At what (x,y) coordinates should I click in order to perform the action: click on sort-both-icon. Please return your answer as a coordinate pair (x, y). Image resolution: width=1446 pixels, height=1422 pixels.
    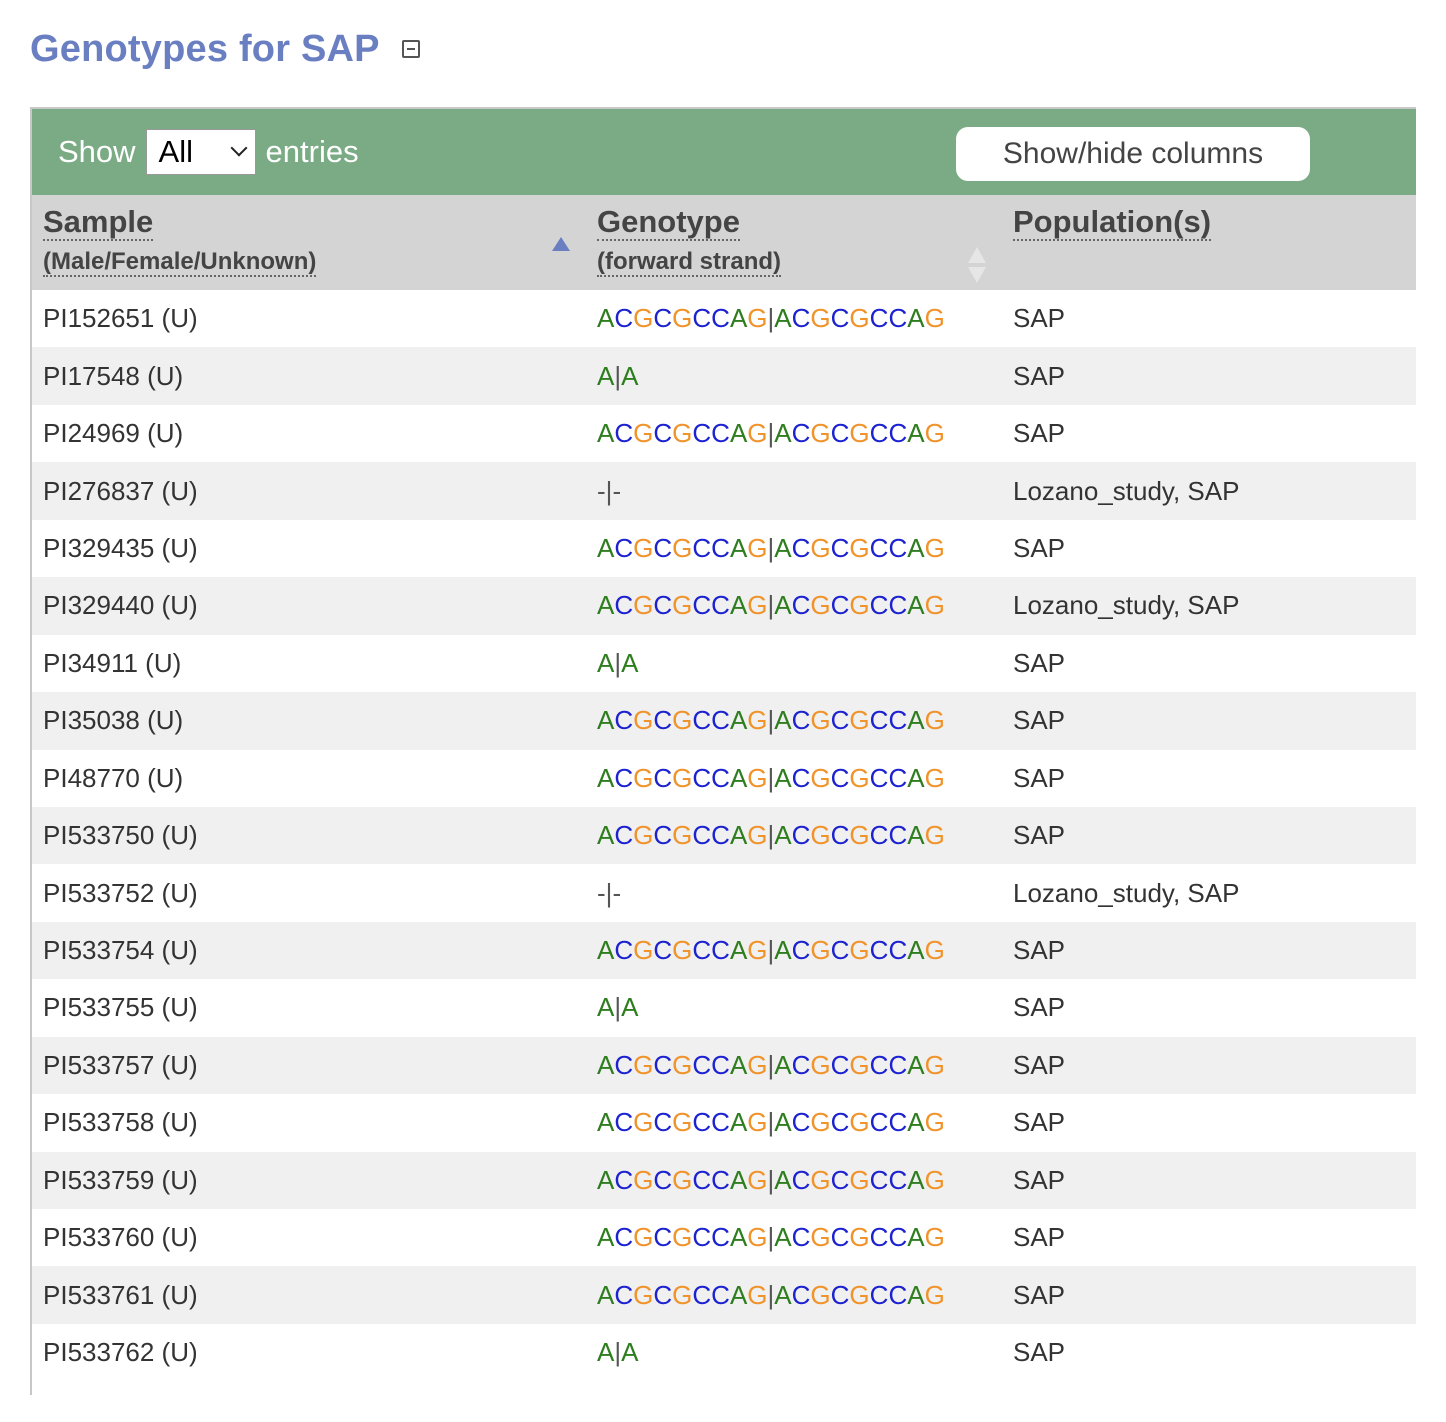
    Looking at the image, I should click on (977, 266).